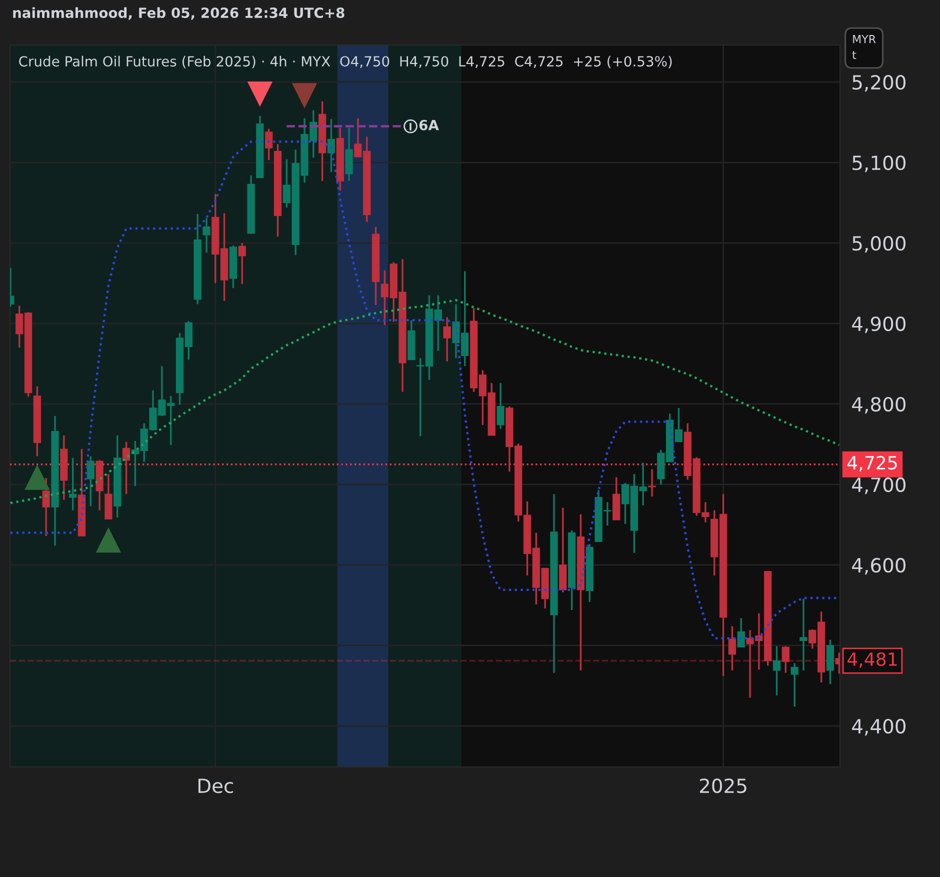  Describe the element at coordinates (215, 786) in the screenshot. I see `x-tick-label: Dec` at that location.